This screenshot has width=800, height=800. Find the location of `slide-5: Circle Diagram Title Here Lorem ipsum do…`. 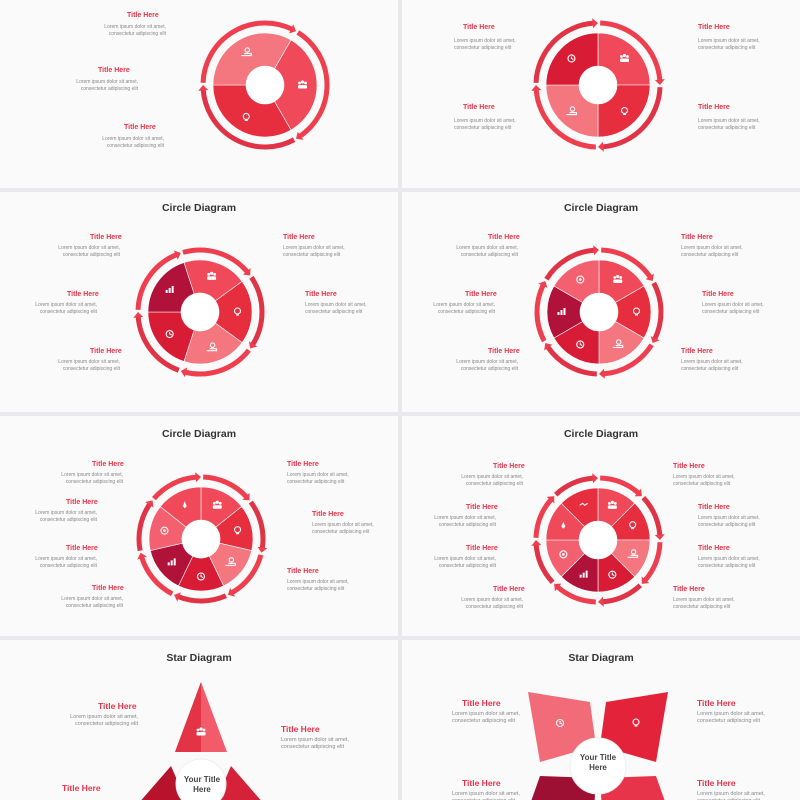

slide-5: Circle Diagram Title Here Lorem ipsum do… is located at coordinates (199, 526).